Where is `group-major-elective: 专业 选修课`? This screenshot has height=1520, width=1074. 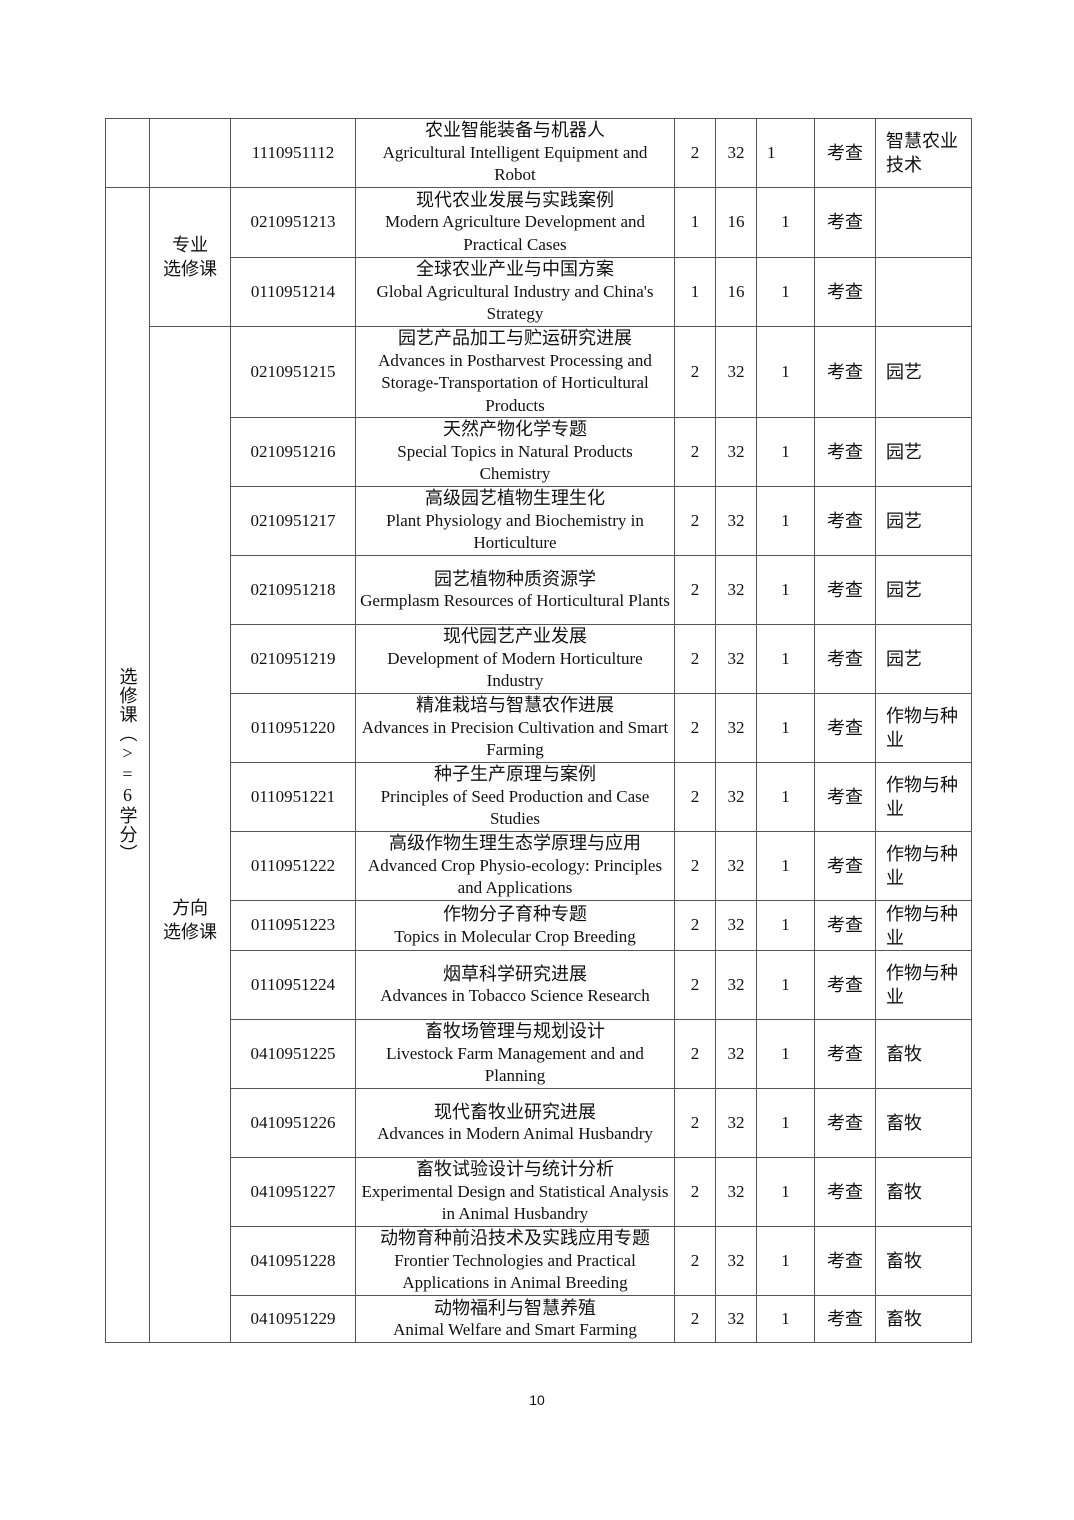 group-major-elective: 专业 选修课 is located at coordinates (190, 257).